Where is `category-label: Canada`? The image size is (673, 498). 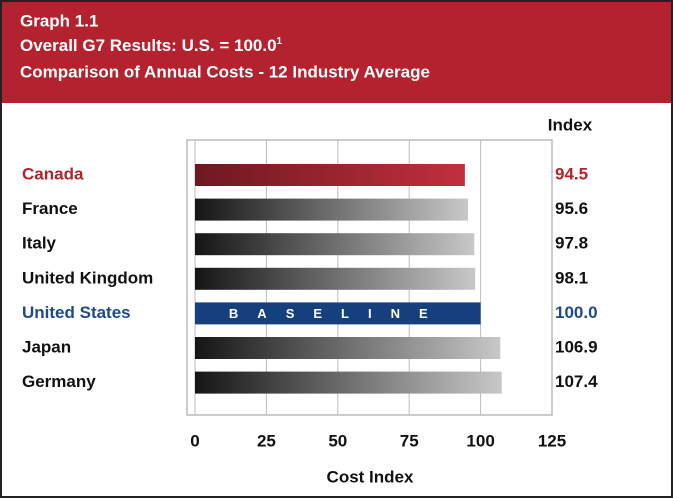
category-label: Canada is located at coordinates (53, 173).